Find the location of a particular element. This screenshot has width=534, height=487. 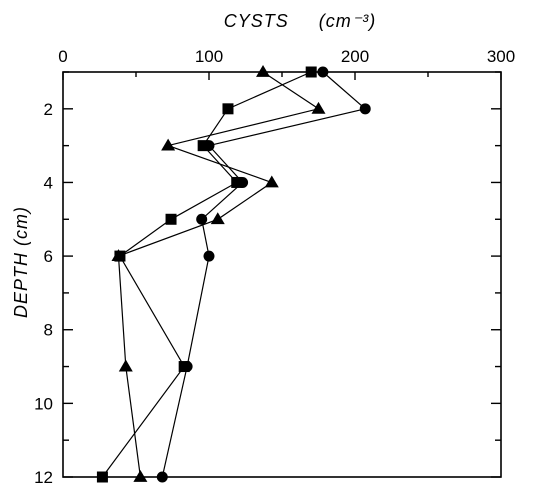

x-axis-unit: (cm⁻³) is located at coordinates (347, 21).